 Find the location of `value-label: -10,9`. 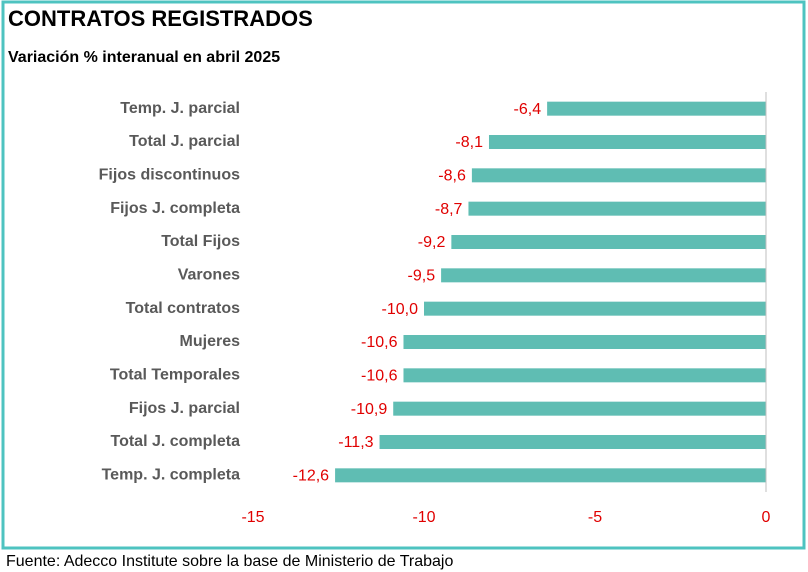

value-label: -10,9 is located at coordinates (369, 409).